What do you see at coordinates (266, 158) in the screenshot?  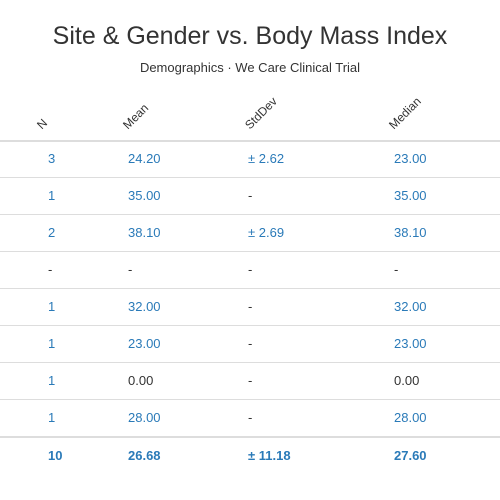 I see `cell-stddev: ± 2.62` at bounding box center [266, 158].